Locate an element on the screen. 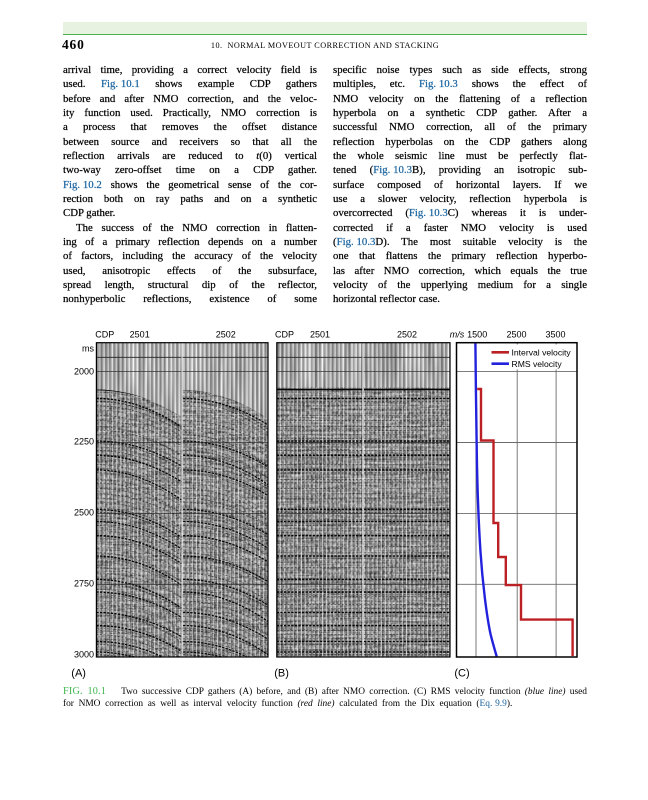  svg-text: (B) is located at coordinates (281, 673).